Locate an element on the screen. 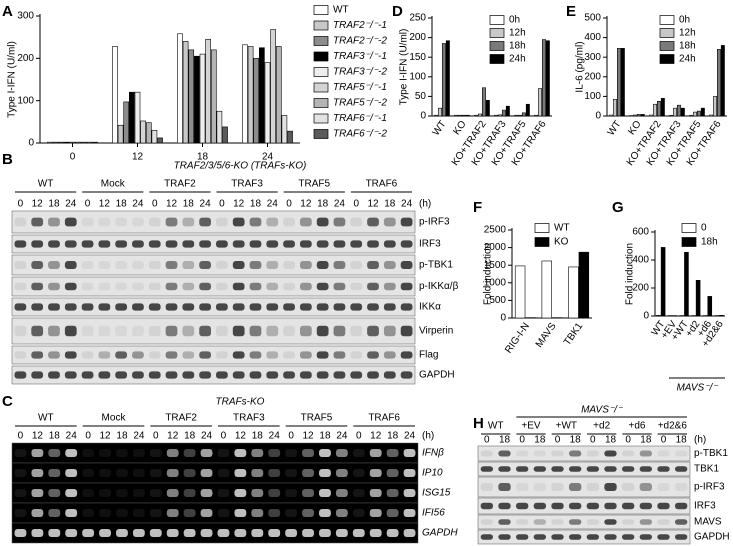  y-tick-label: 600 is located at coordinates (640, 232).